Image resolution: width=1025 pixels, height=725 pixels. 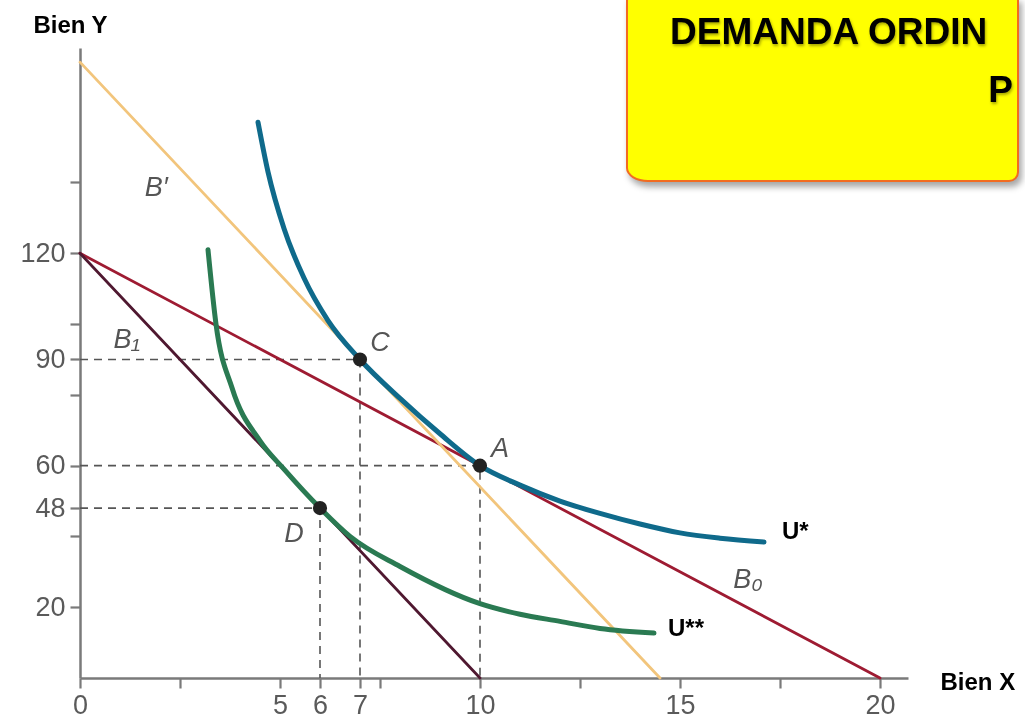 What do you see at coordinates (320, 704) in the screenshot?
I see `x-tick-label: 6` at bounding box center [320, 704].